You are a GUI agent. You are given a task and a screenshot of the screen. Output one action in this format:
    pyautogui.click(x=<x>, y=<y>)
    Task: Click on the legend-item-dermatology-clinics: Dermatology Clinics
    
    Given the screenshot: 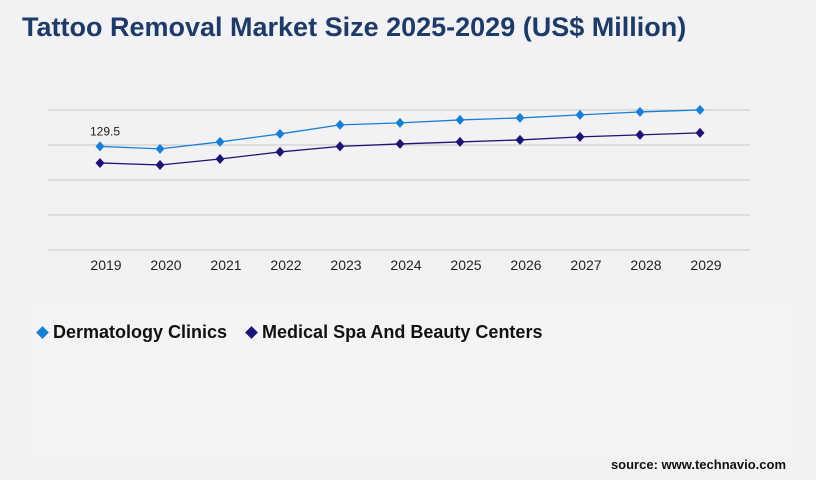 What is the action you would take?
    pyautogui.click(x=132, y=332)
    